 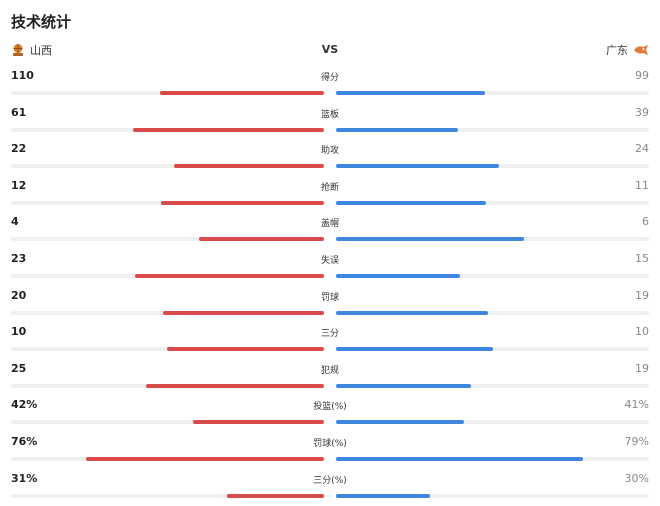 What do you see at coordinates (642, 149) in the screenshot?
I see `stat-right-value: 24` at bounding box center [642, 149].